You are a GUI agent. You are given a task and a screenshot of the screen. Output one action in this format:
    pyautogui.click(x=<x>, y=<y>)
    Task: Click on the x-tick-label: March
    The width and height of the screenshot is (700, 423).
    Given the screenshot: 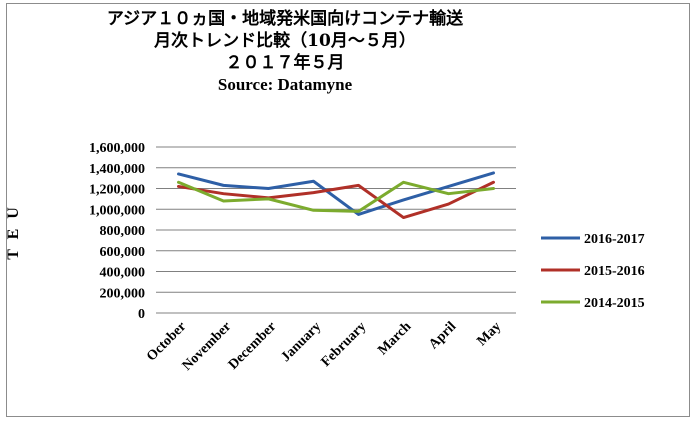 What is the action you would take?
    pyautogui.click(x=394, y=338)
    